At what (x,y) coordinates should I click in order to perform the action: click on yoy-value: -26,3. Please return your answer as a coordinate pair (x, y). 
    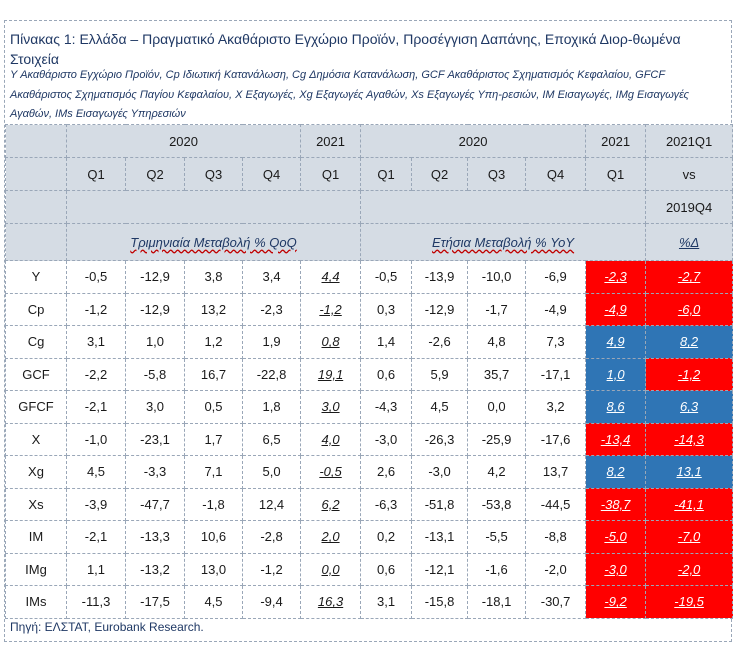
    Looking at the image, I should click on (440, 439).